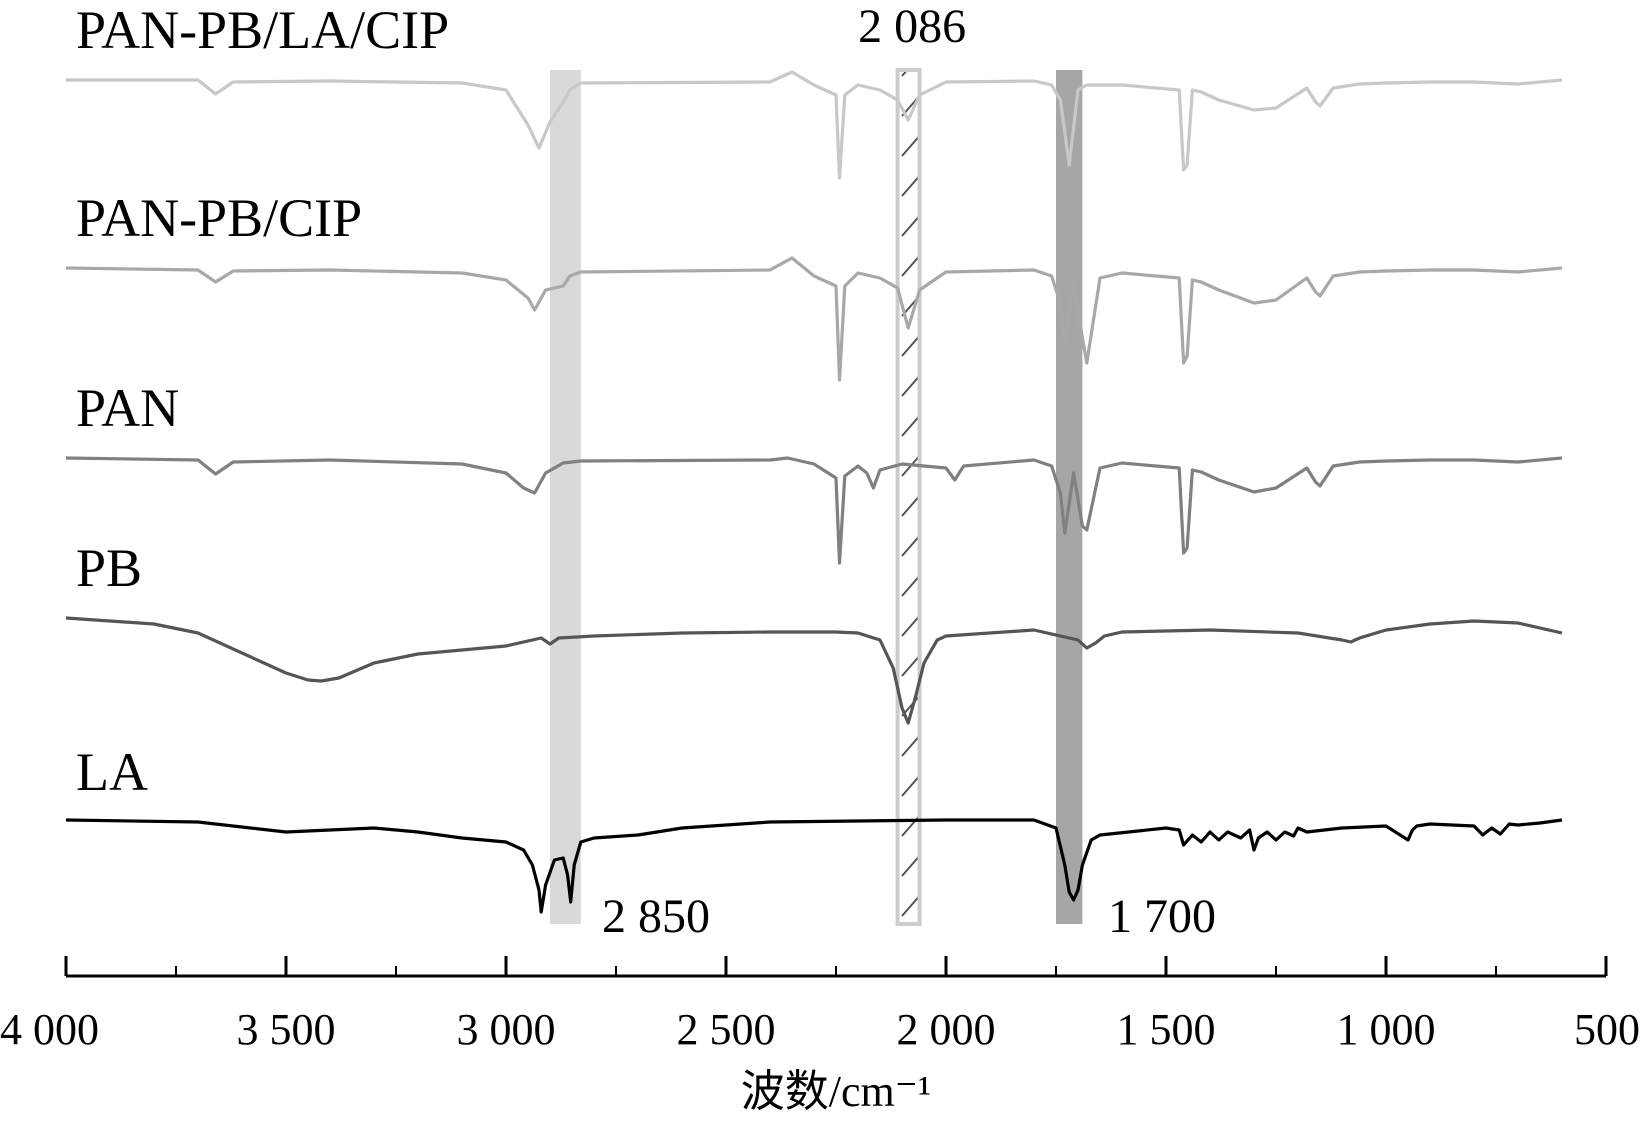 This screenshot has height=1128, width=1644. I want to click on series-line-pan, so click(814, 510).